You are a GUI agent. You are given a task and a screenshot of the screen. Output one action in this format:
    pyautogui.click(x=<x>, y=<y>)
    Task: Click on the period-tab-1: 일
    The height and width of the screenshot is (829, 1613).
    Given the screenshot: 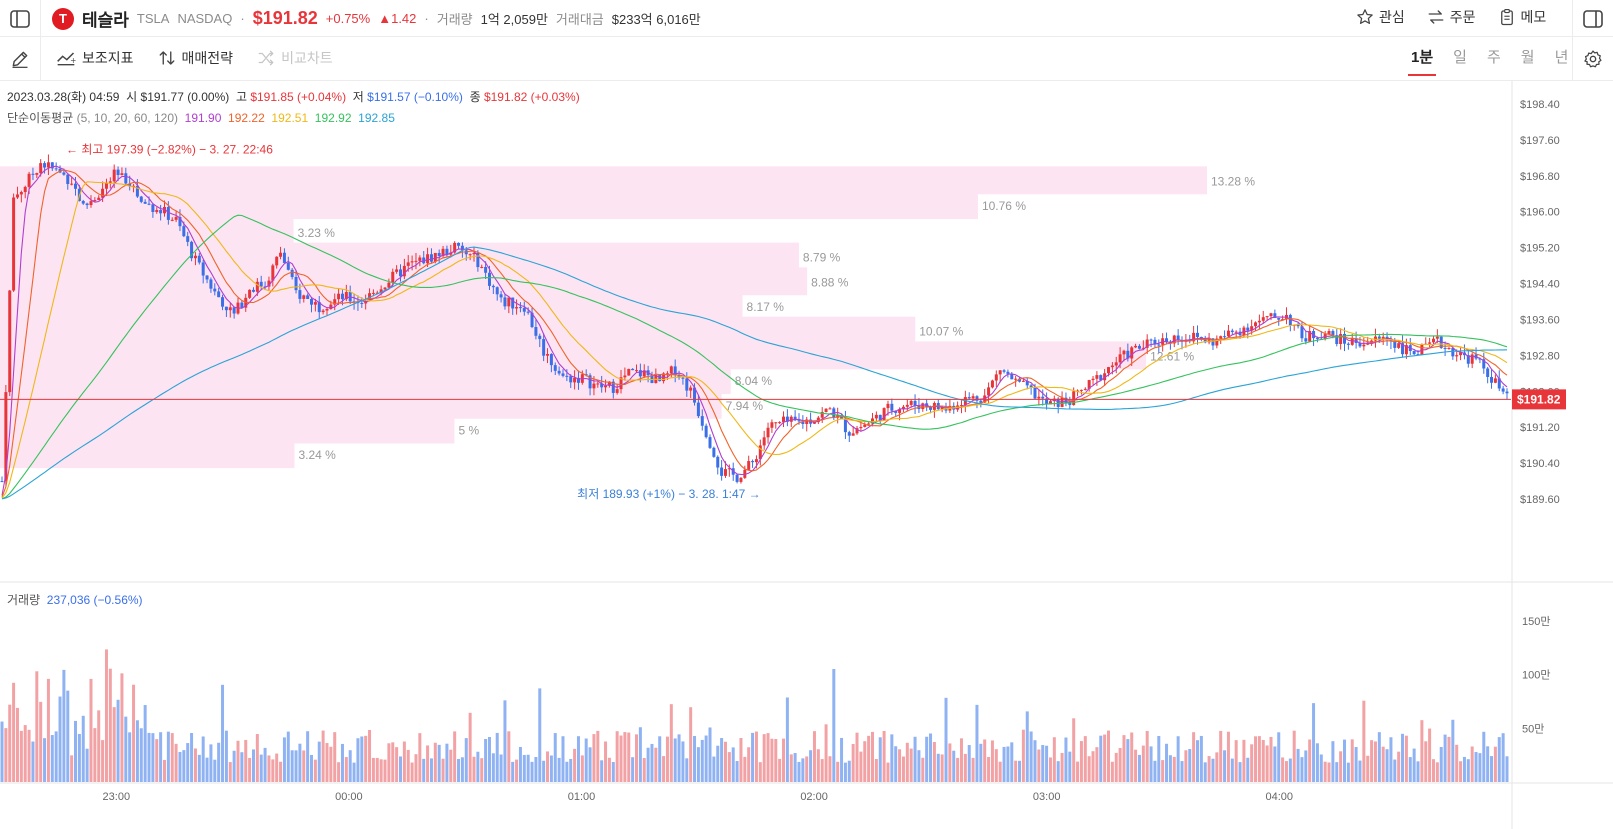 What is the action you would take?
    pyautogui.click(x=1460, y=57)
    